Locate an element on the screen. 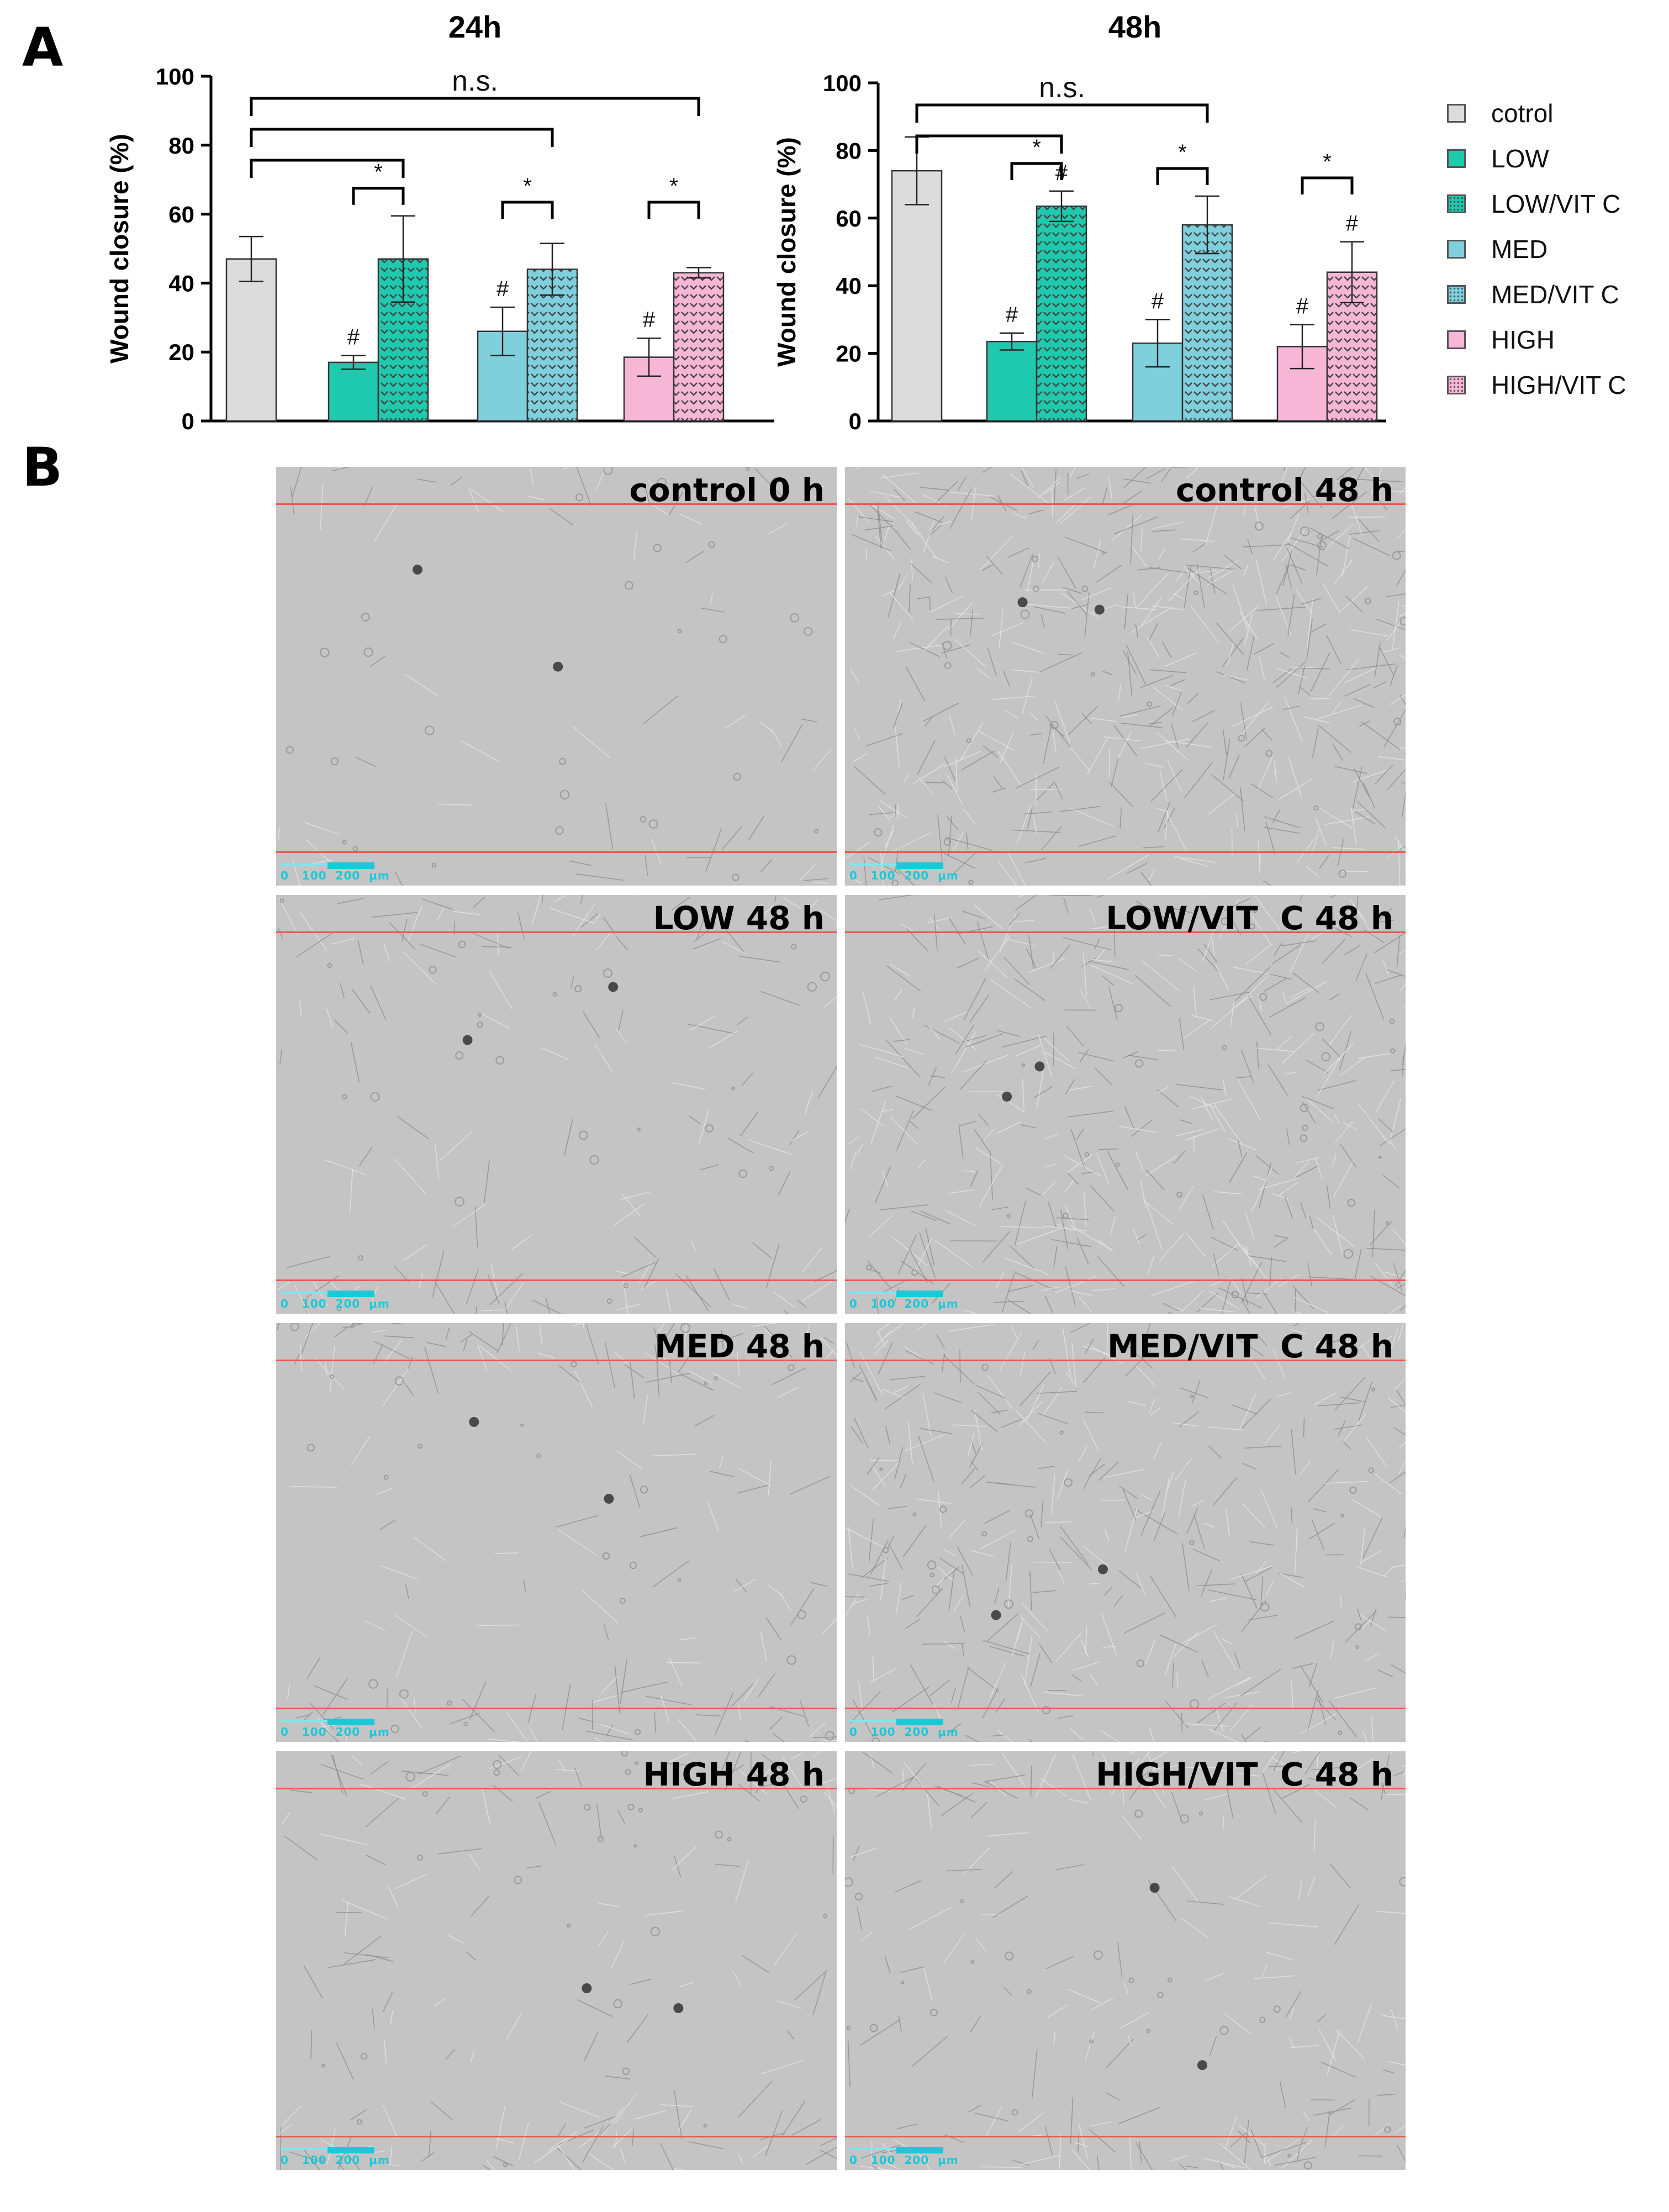 The height and width of the screenshot is (2212, 1669). micrograph-caption: MED/VIT C 48 h is located at coordinates (1250, 1346).